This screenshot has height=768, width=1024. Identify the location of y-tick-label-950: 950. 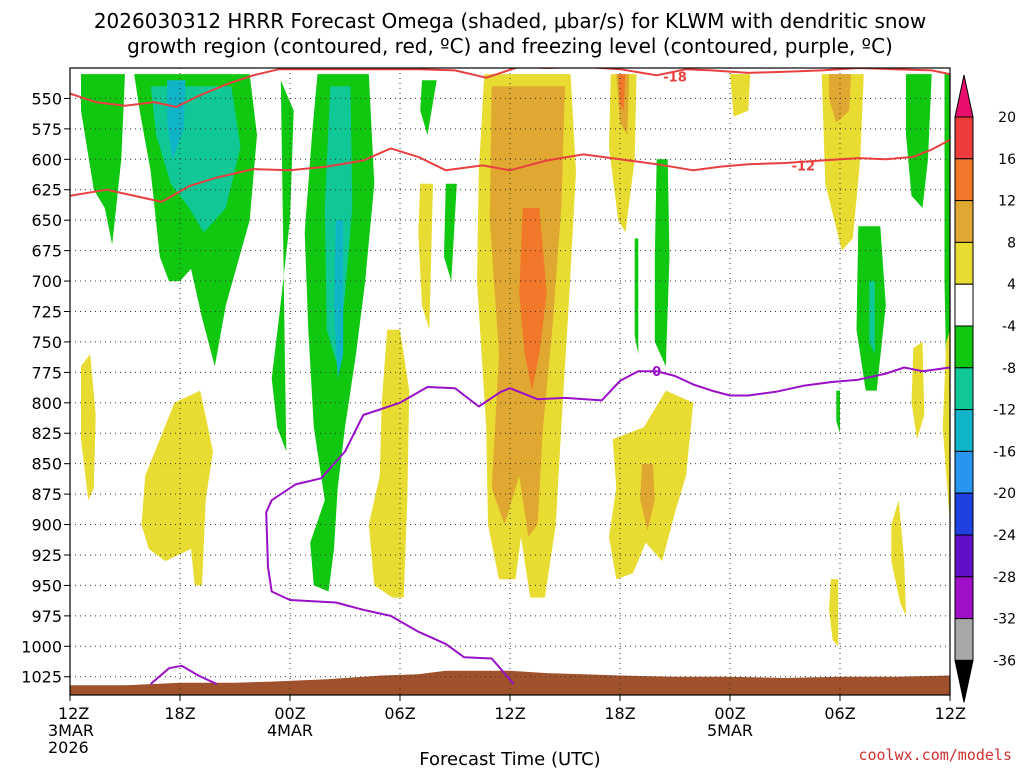
(46, 585).